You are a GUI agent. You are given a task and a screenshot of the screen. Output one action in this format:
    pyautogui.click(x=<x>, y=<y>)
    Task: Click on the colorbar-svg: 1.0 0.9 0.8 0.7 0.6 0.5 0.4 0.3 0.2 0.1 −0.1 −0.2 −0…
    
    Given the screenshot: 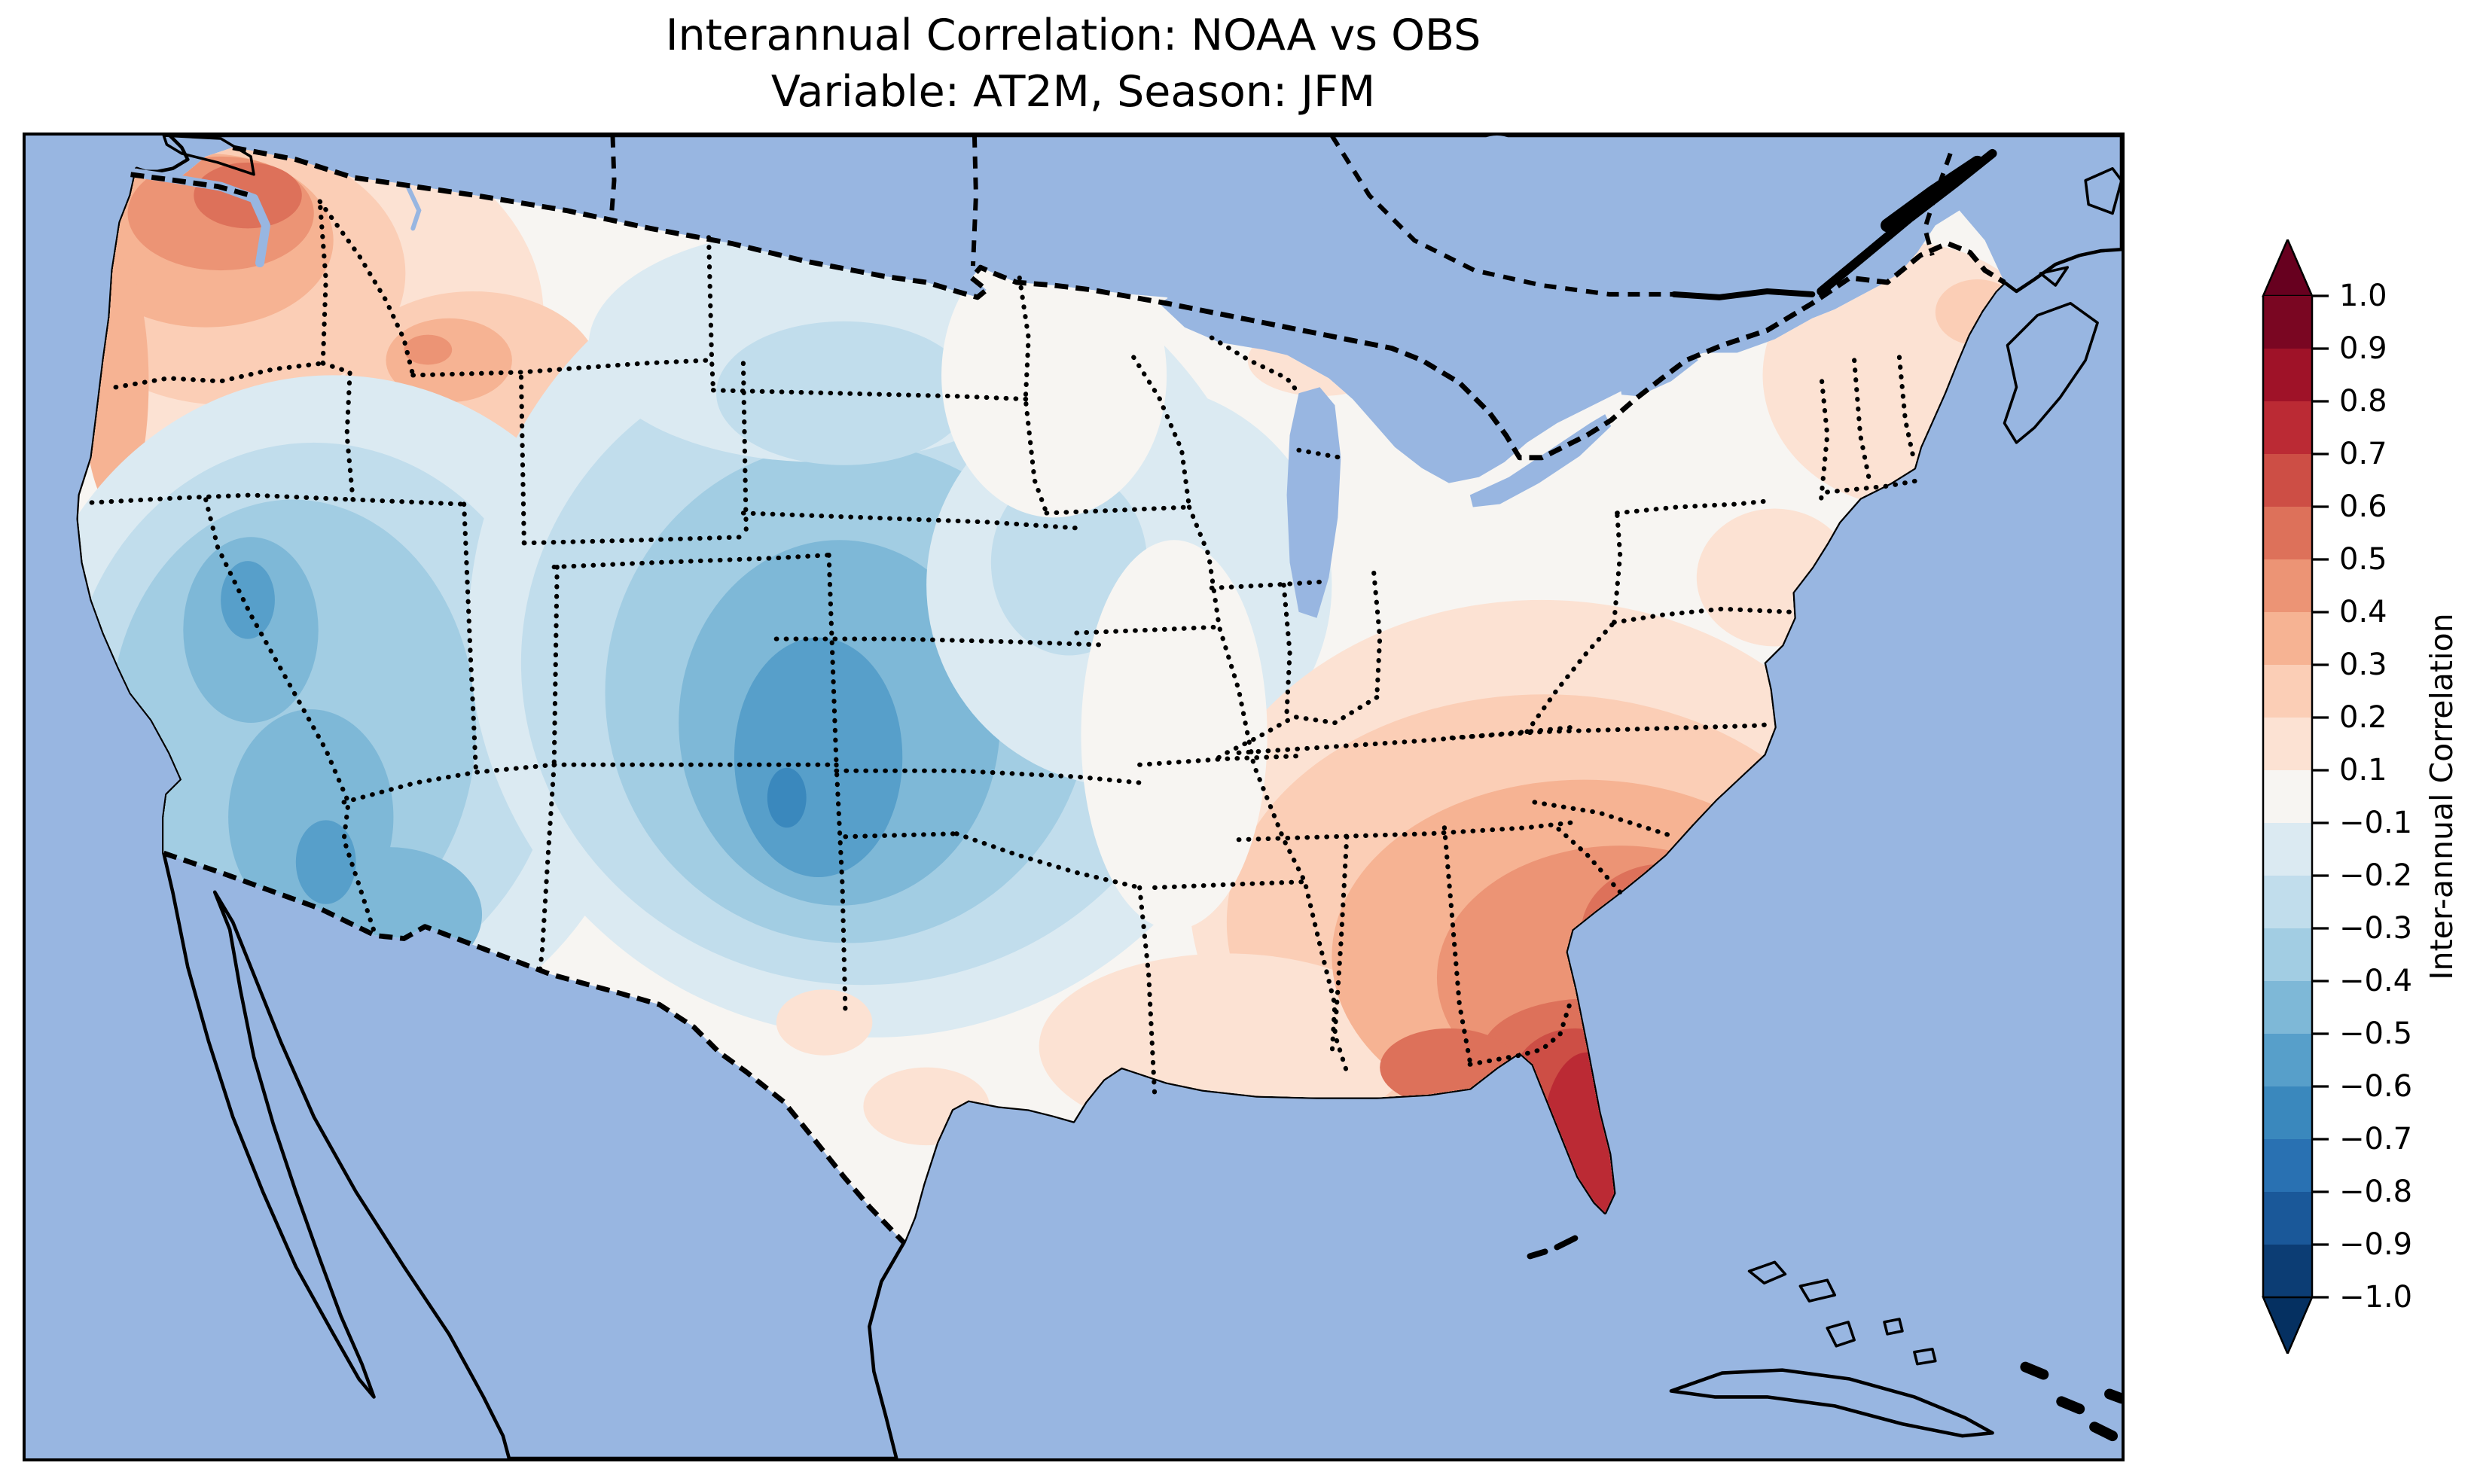 What is the action you would take?
    pyautogui.click(x=2337, y=796)
    